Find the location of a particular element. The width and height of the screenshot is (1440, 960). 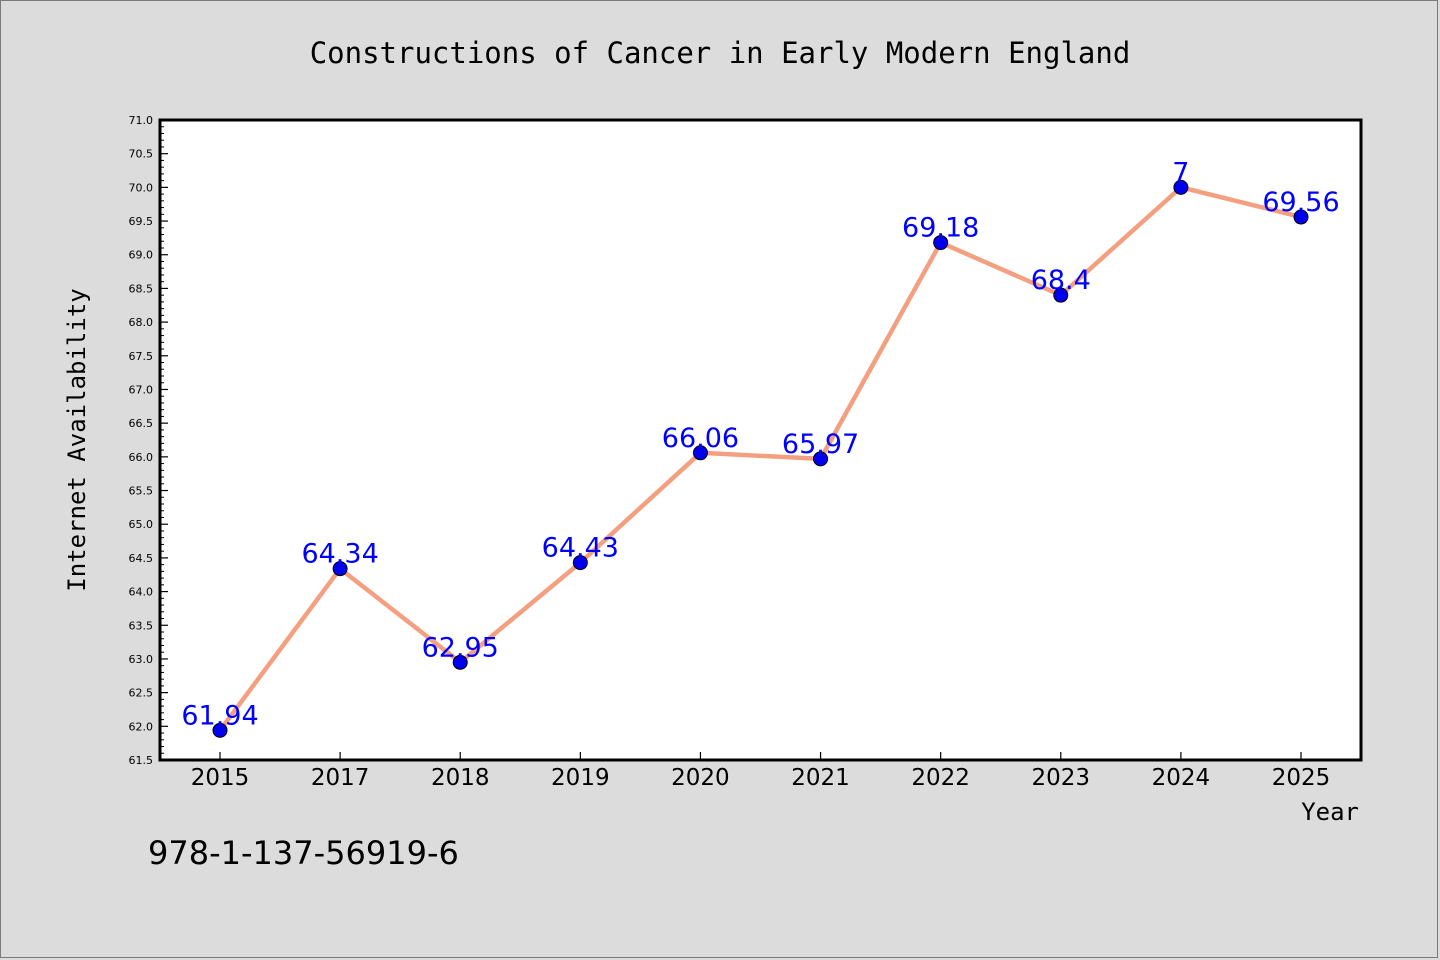

x-tick-label: 2019 is located at coordinates (580, 778).